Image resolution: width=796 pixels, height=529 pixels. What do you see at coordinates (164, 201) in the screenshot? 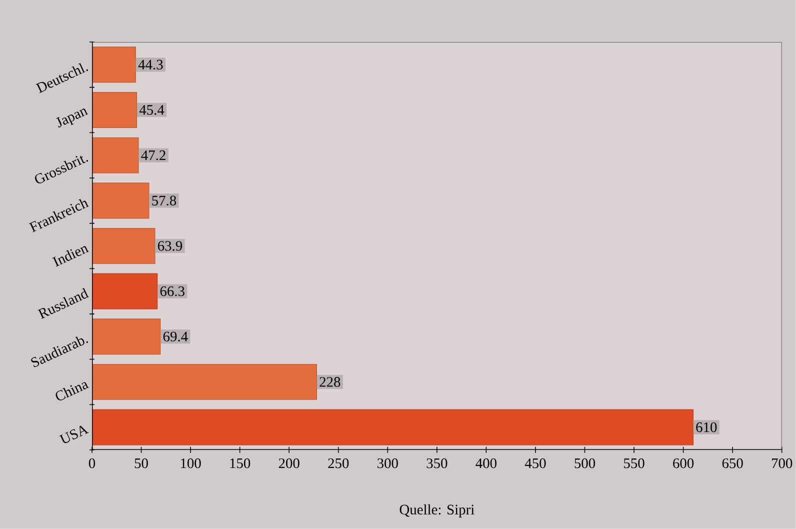
I see `data-label: 57.8` at bounding box center [164, 201].